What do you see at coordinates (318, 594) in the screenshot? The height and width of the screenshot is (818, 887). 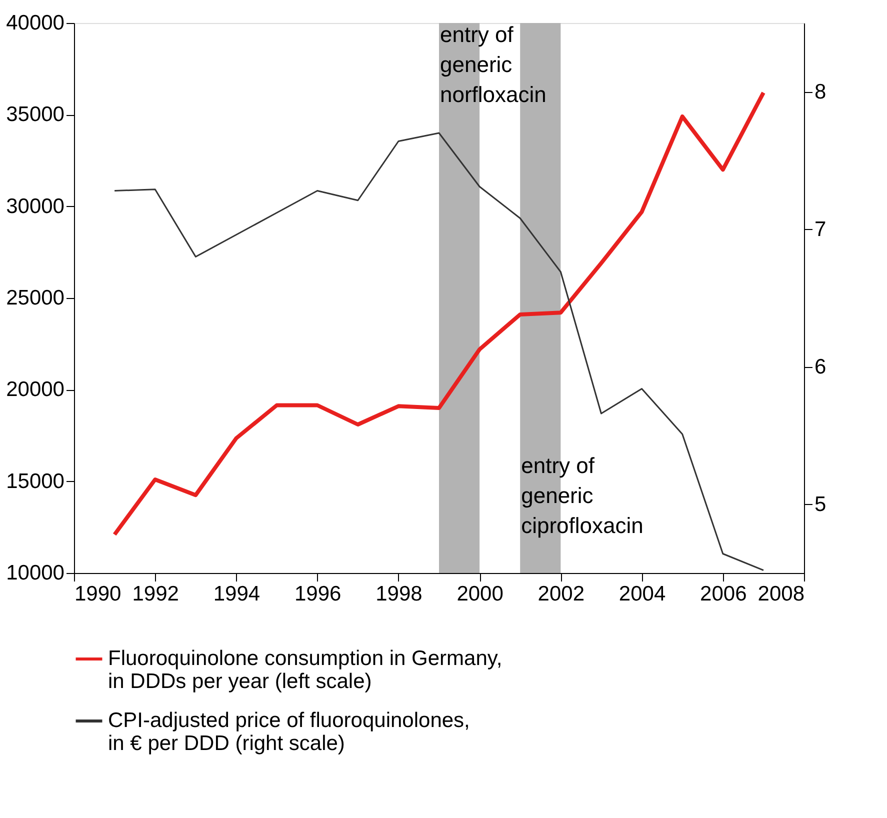 I see `x-tick-label: 1996` at bounding box center [318, 594].